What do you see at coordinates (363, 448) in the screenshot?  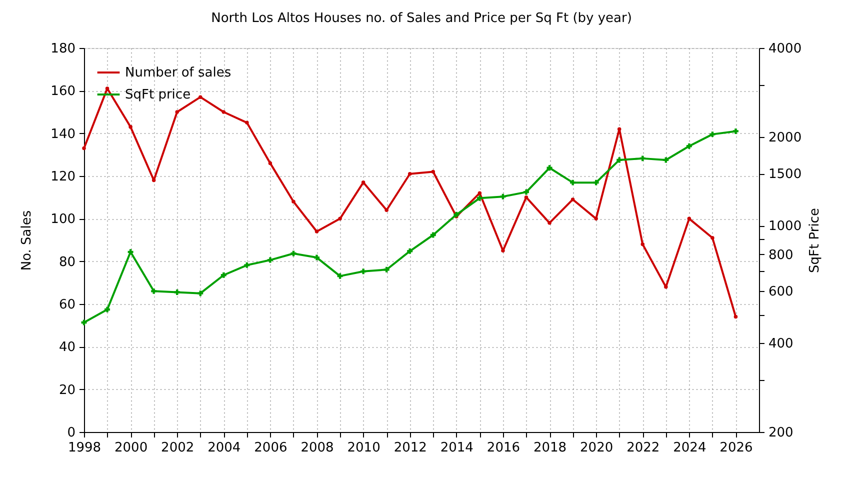 I see `x-tick-label: 2010` at bounding box center [363, 448].